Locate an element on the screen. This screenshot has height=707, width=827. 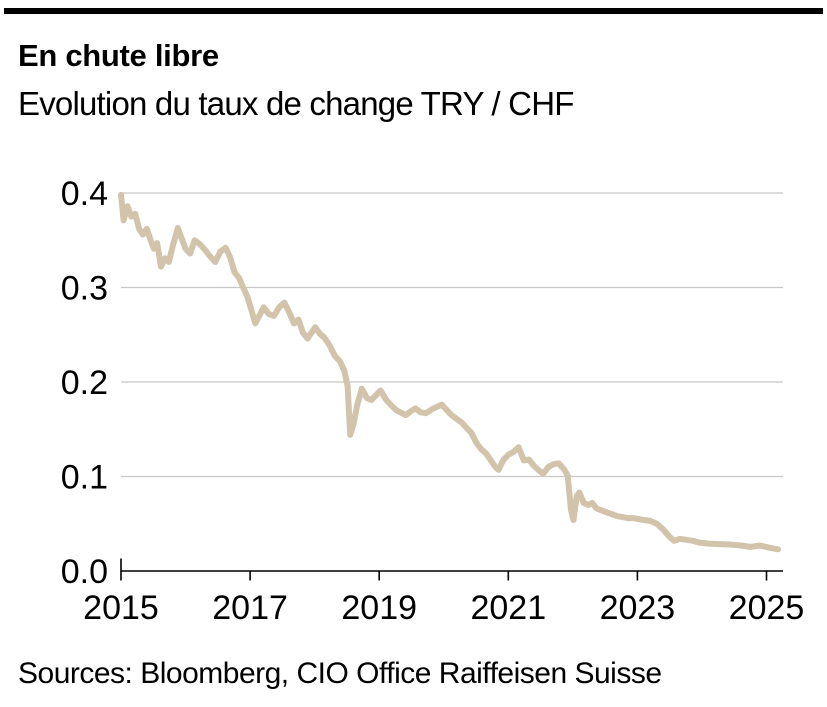
x-tick-label: 2017 is located at coordinates (250, 608).